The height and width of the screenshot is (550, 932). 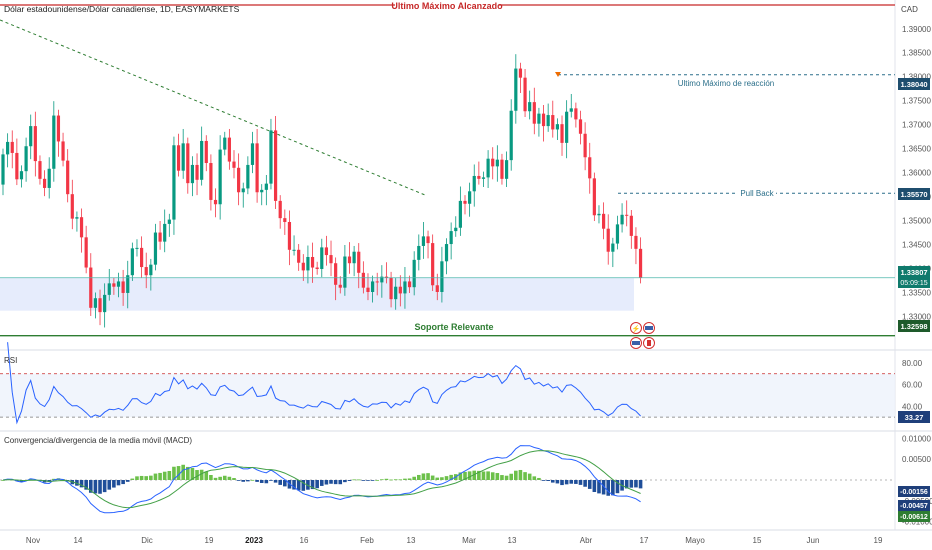 I want to click on y-tick-label: 1.34500, so click(x=916, y=245).